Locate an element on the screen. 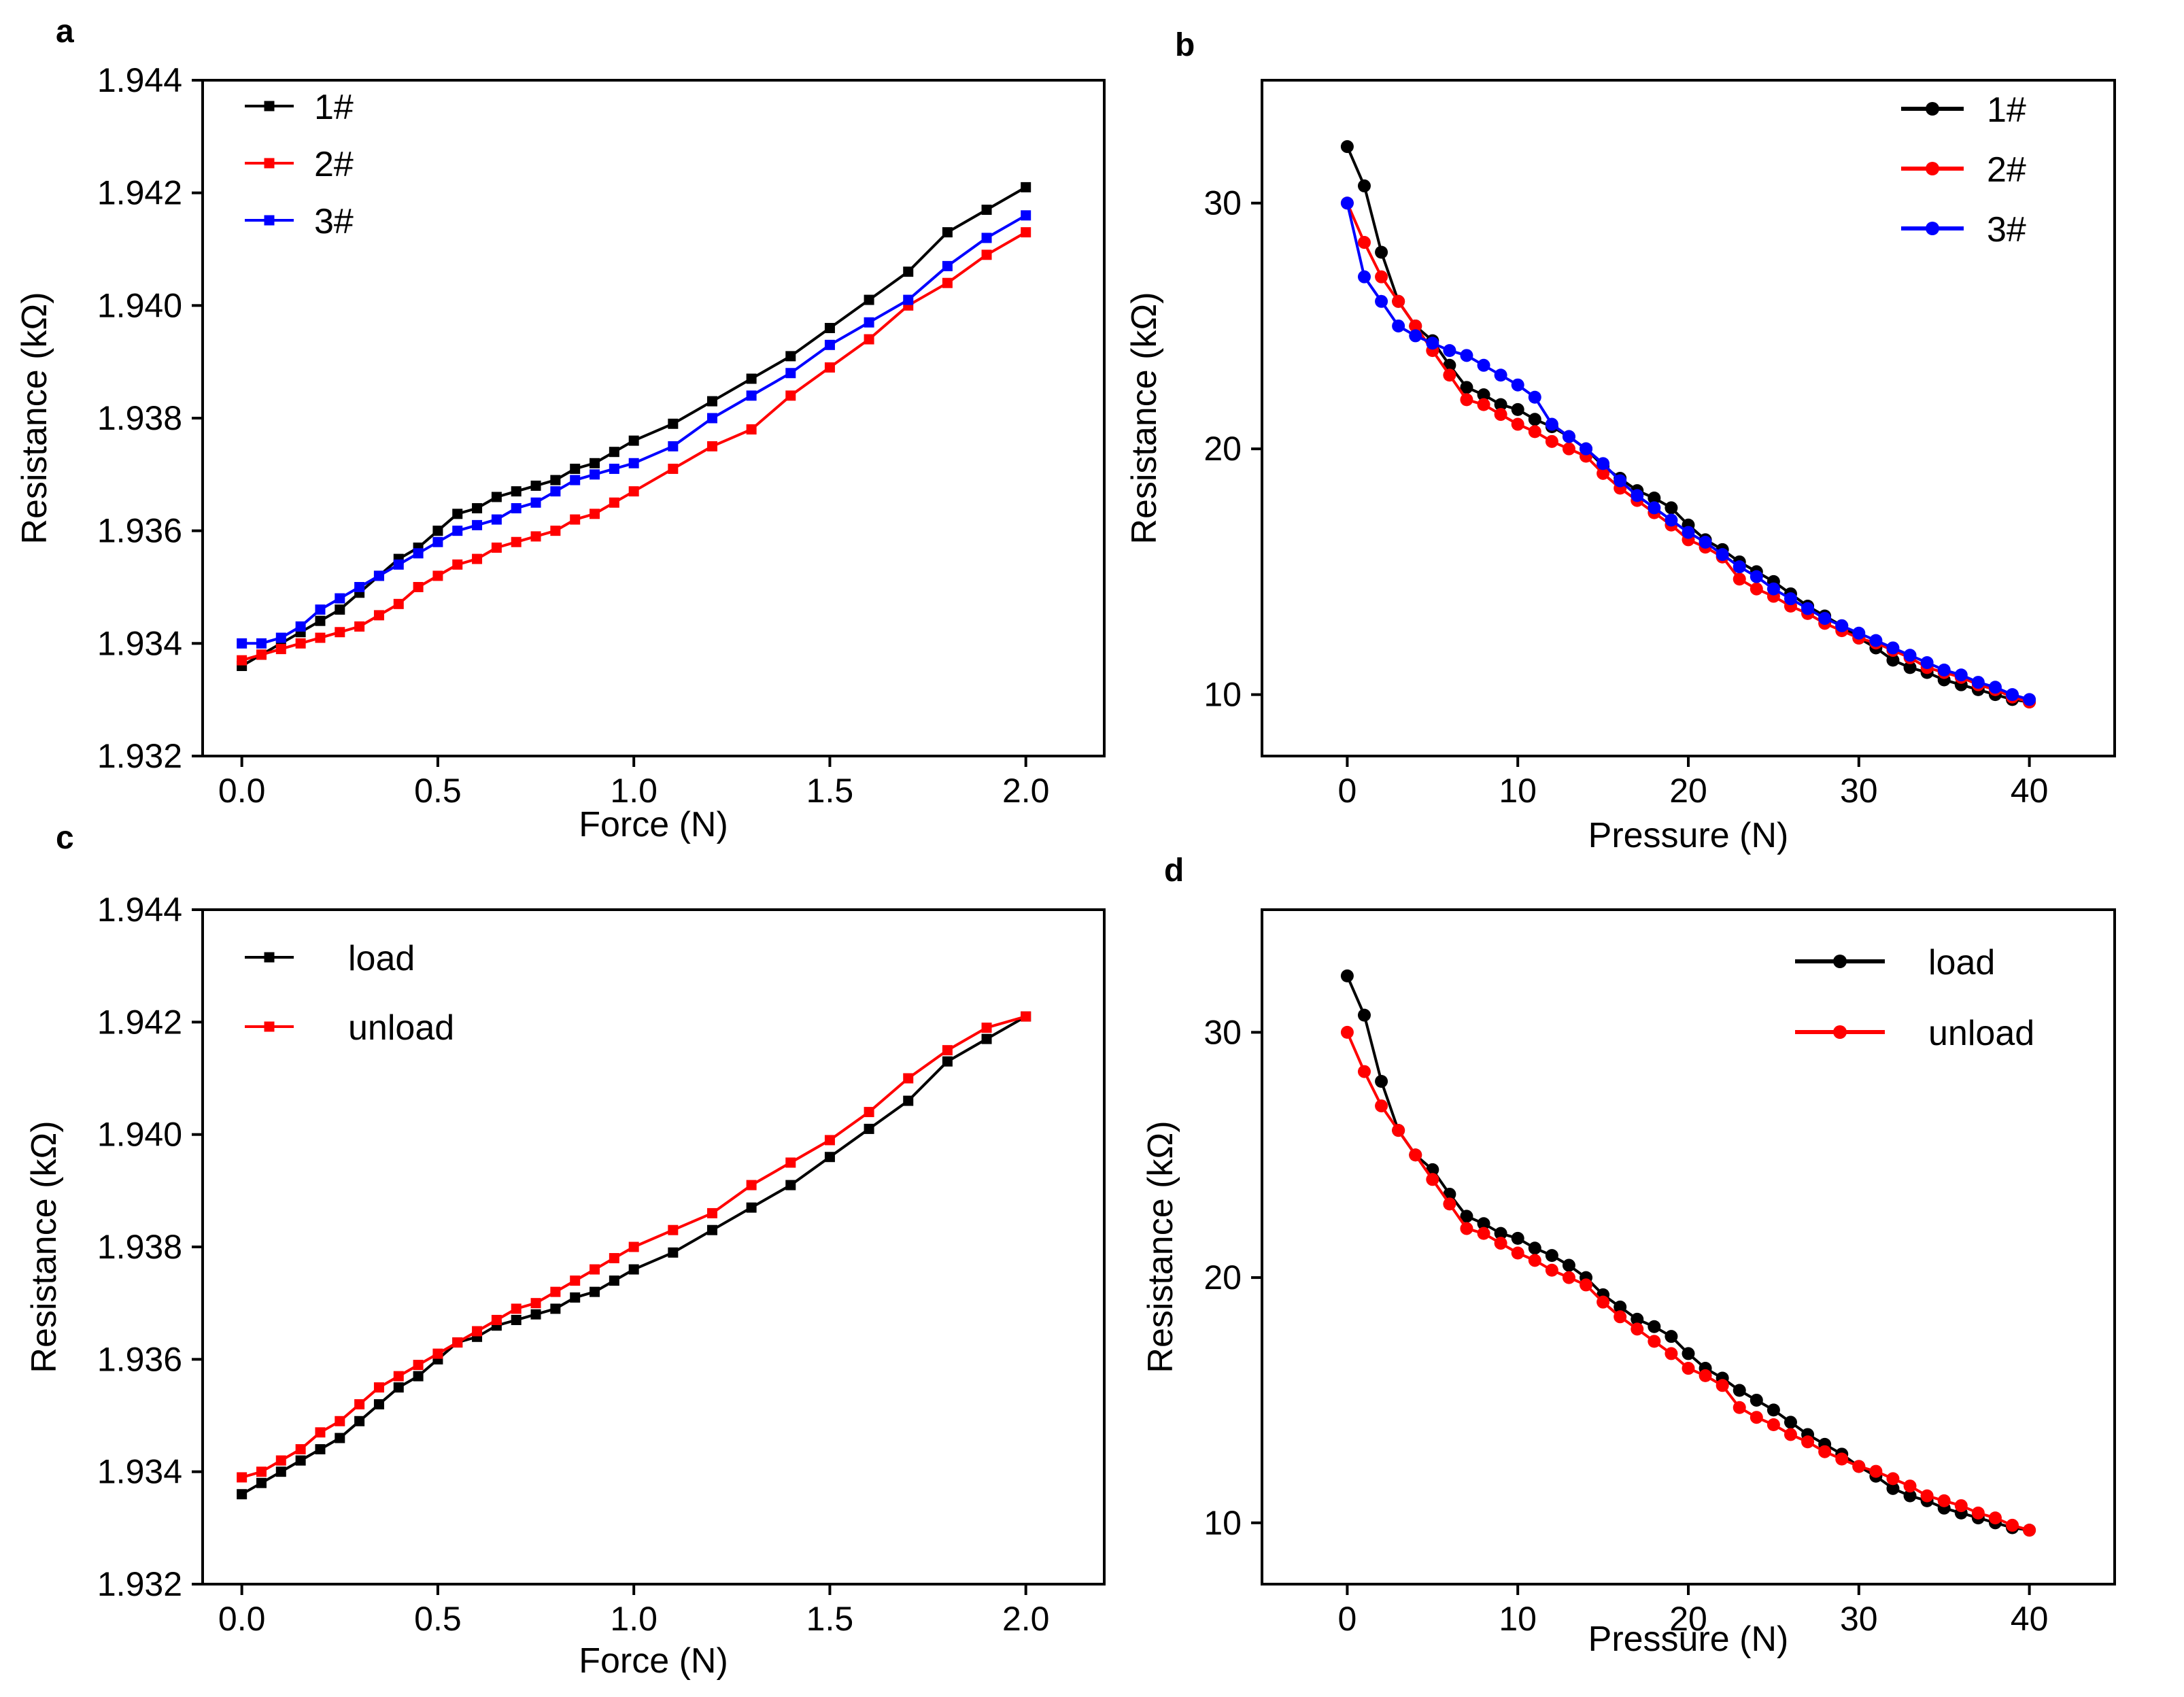 This screenshot has height=1697, width=2184. legend-marker is located at coordinates (270, 163).